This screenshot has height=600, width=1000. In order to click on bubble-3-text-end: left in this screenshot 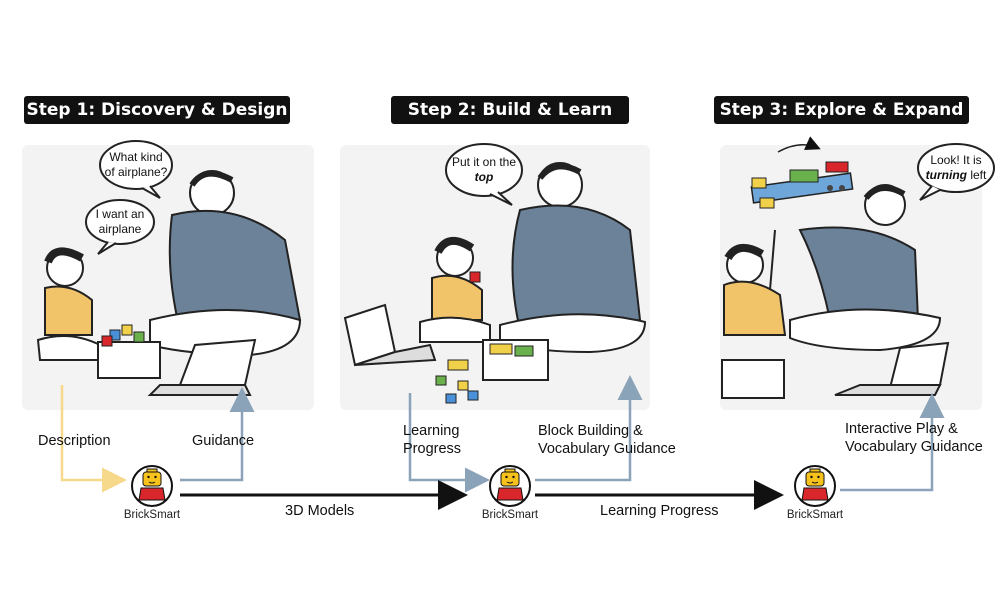, I will do `click(976, 175)`.